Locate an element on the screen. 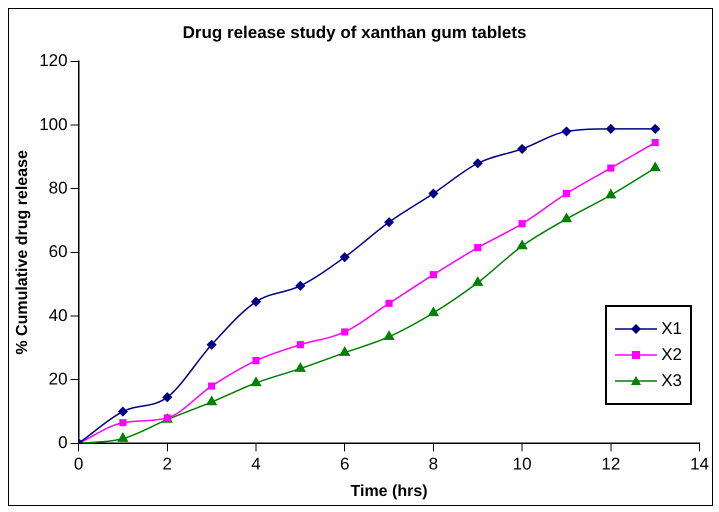  x-tick-label: 6 is located at coordinates (345, 464).